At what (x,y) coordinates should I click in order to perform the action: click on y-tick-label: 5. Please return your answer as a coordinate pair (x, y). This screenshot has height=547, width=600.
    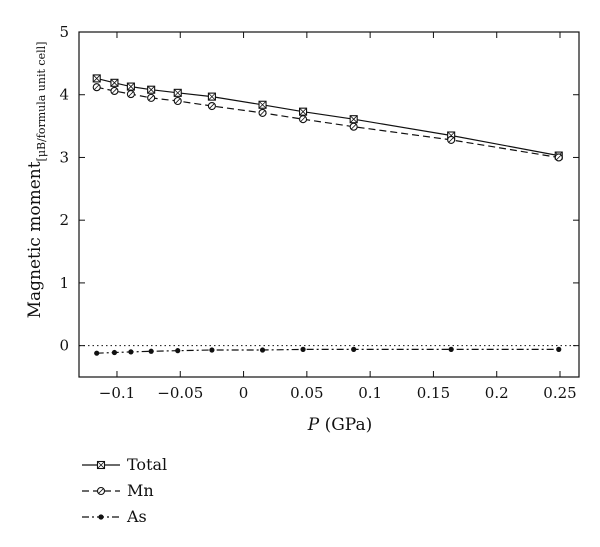
    Looking at the image, I should click on (64, 32).